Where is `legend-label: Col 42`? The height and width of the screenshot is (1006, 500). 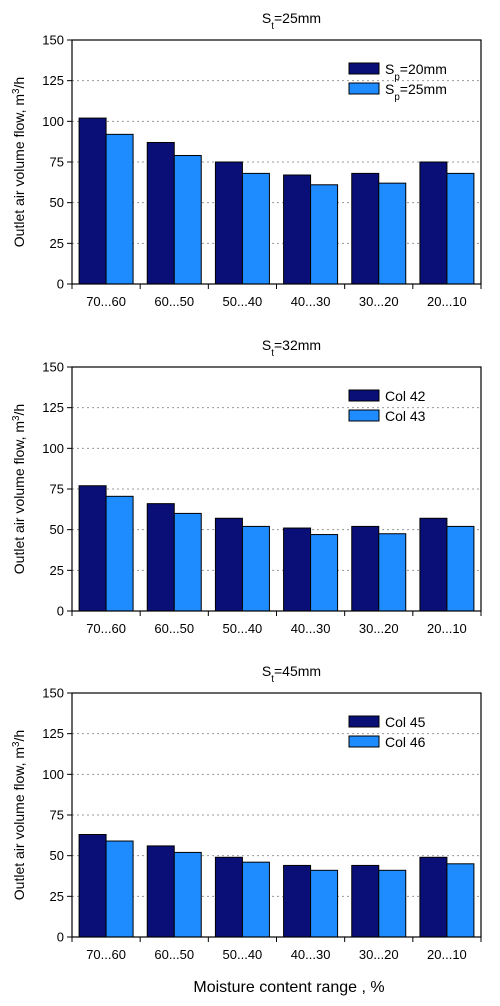
legend-label: Col 42 is located at coordinates (405, 396).